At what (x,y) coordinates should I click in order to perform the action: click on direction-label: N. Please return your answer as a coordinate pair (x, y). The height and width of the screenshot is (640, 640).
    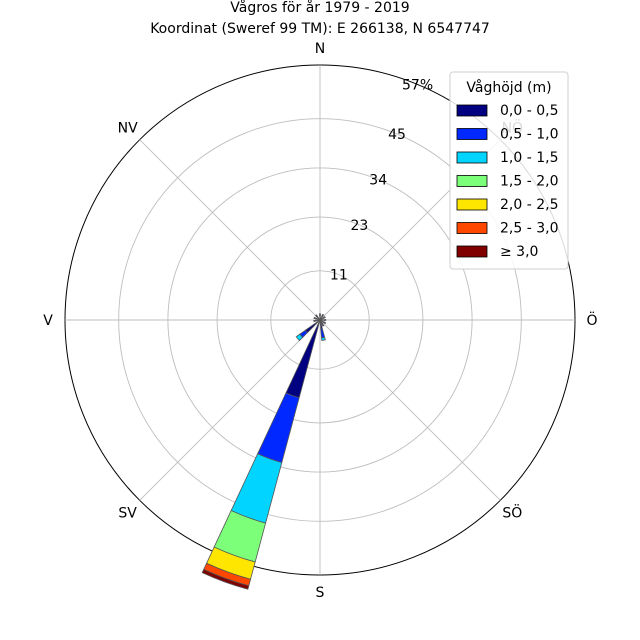
    Looking at the image, I should click on (320, 49).